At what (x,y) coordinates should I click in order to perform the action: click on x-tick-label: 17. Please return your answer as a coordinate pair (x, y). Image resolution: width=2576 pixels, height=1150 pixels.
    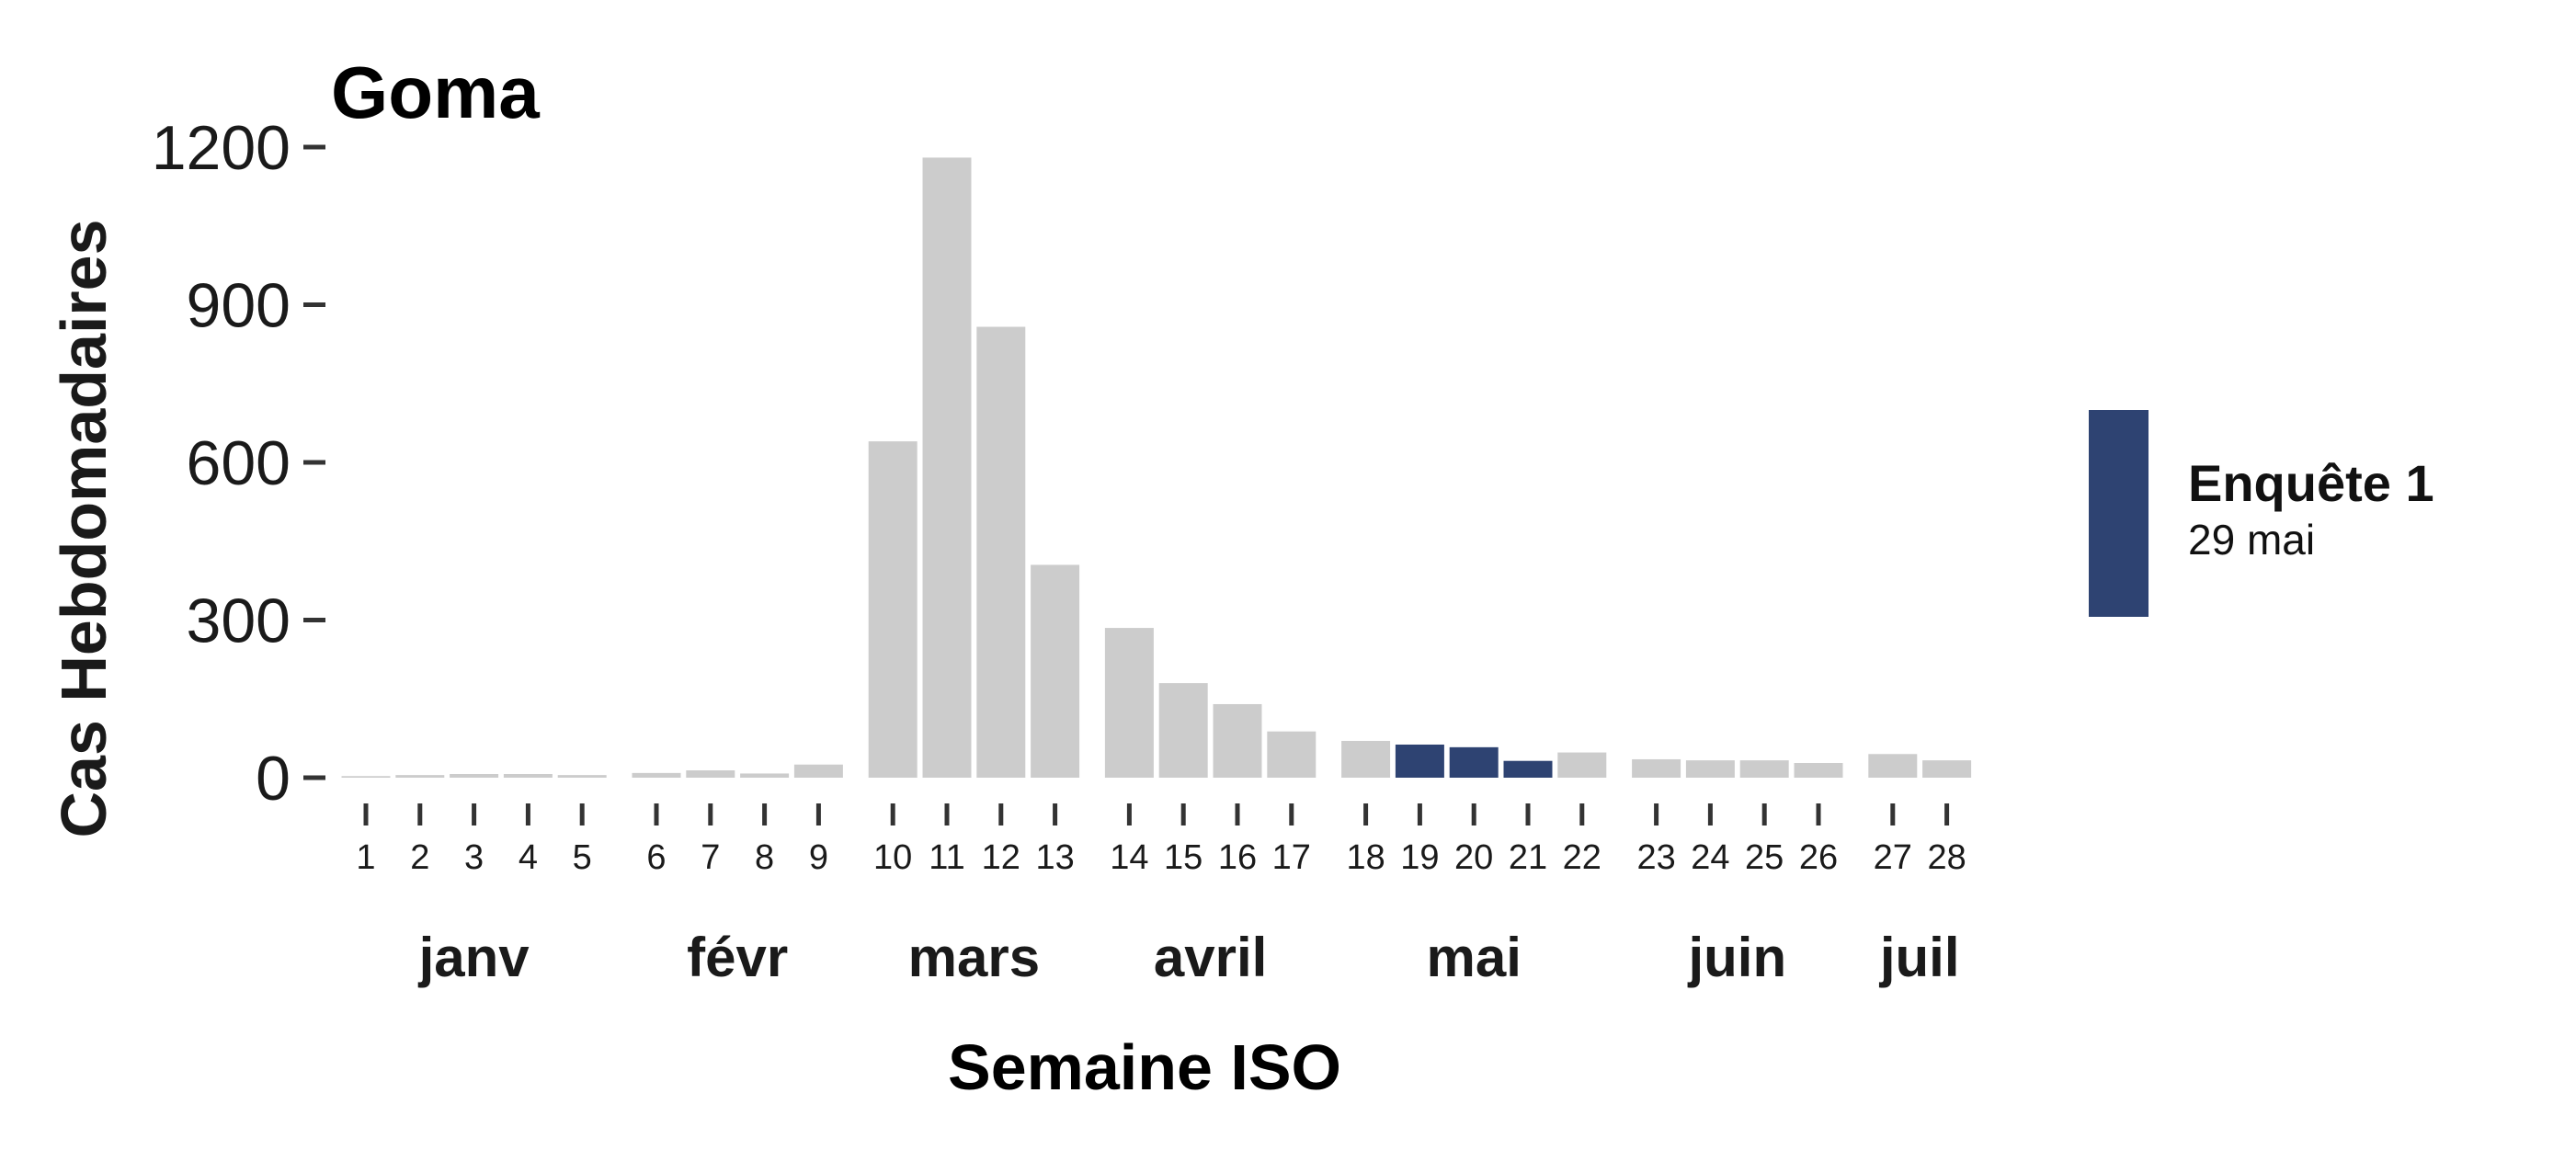
    Looking at the image, I should click on (1291, 857).